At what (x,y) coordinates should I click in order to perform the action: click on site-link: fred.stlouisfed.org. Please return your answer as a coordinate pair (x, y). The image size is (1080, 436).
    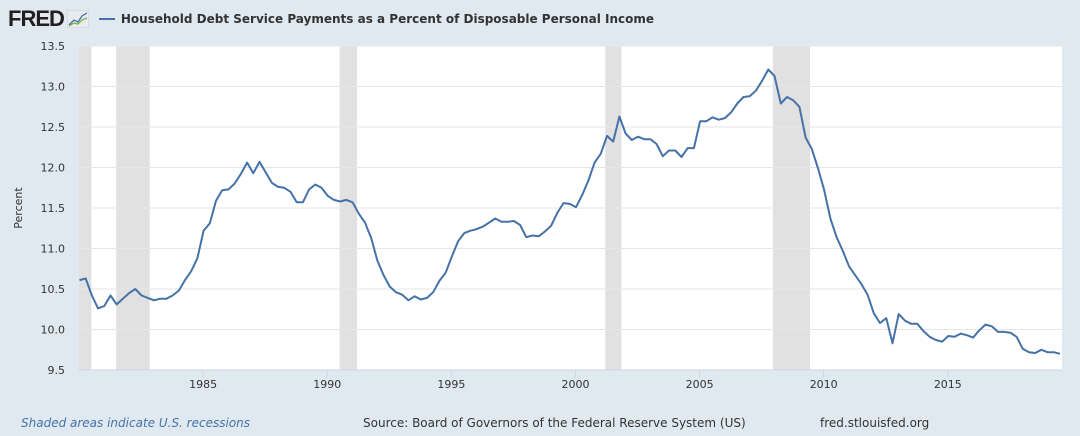
    Looking at the image, I should click on (875, 423).